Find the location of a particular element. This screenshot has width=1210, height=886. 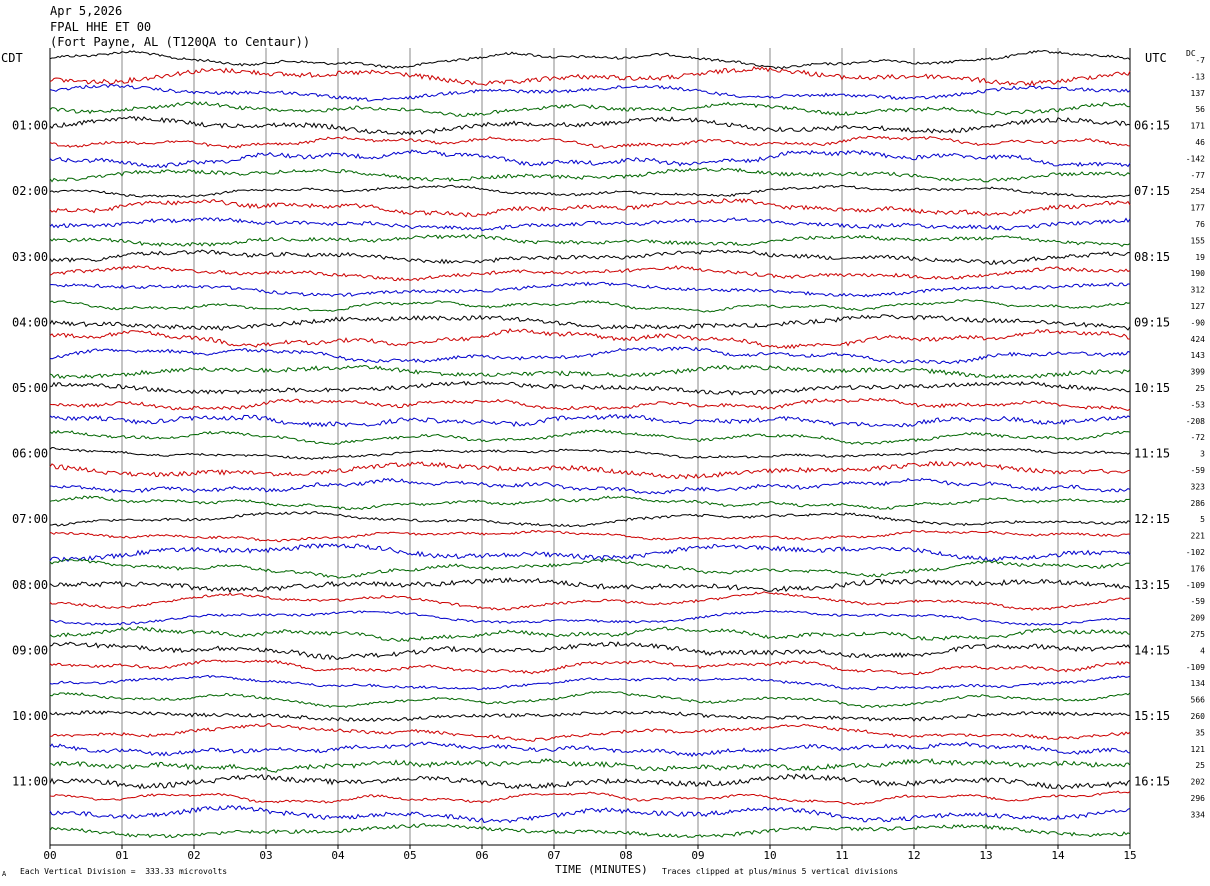

dc-offset-label: -77 is located at coordinates (1198, 175).